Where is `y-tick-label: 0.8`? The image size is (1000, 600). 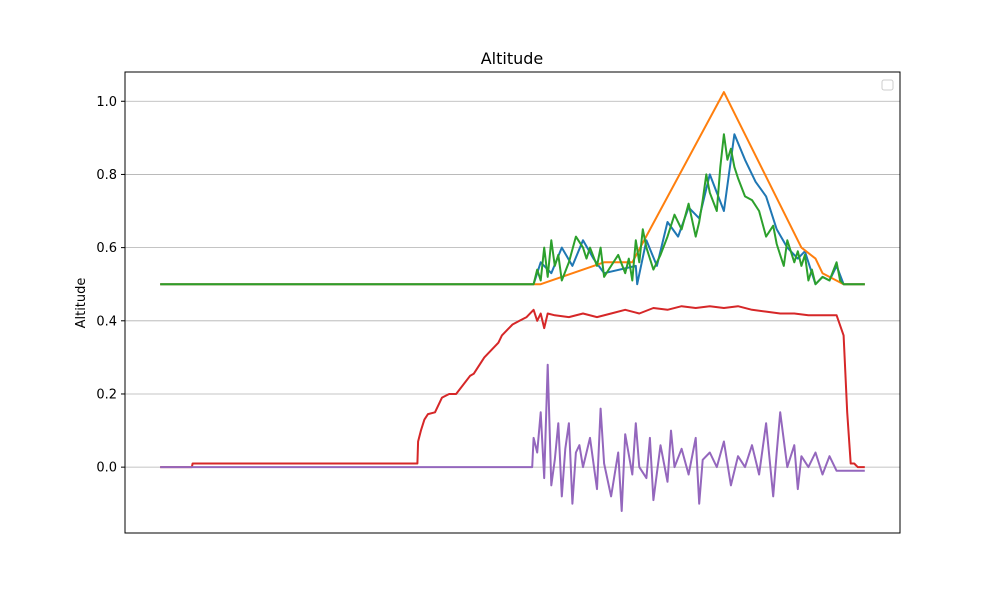 y-tick-label: 0.8 is located at coordinates (106, 175).